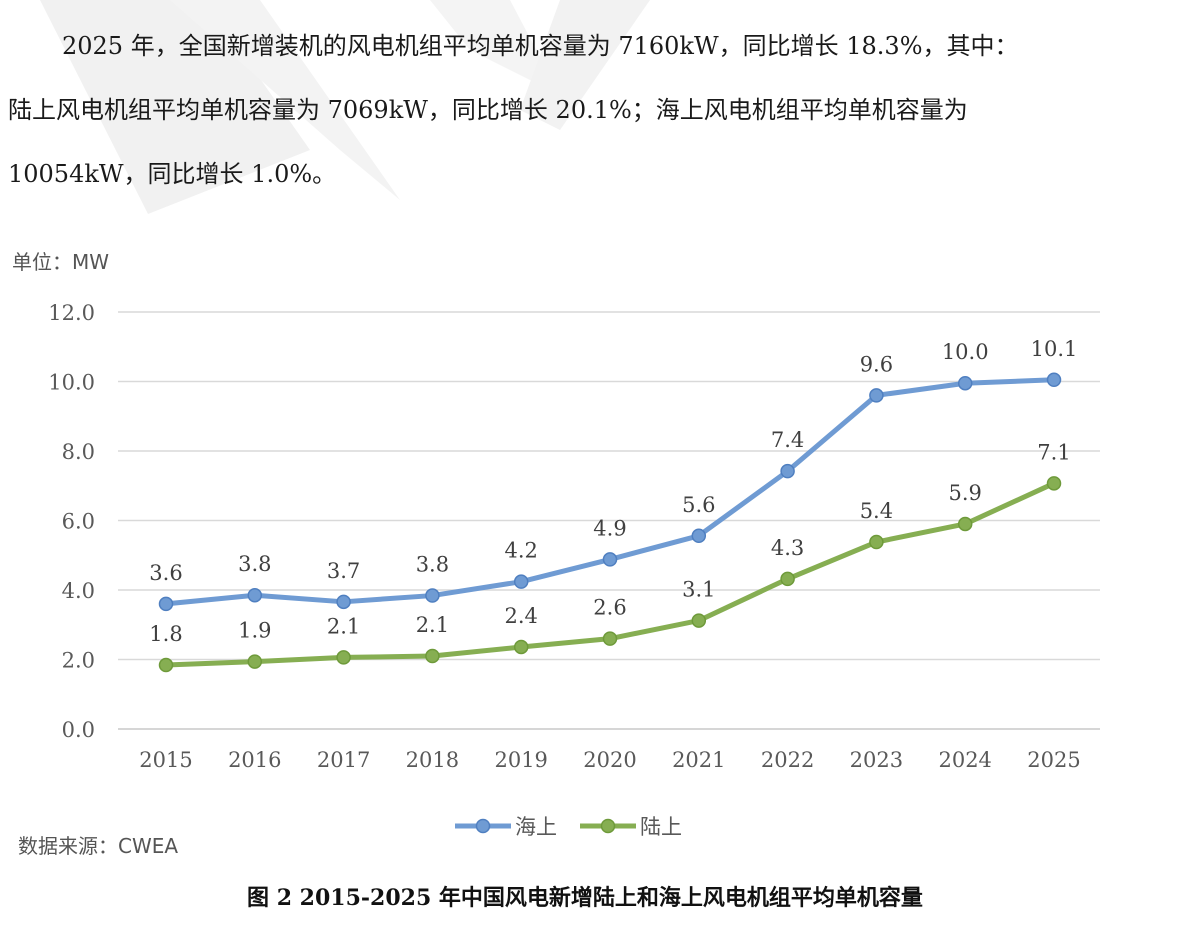 The height and width of the screenshot is (934, 1200). What do you see at coordinates (964, 493) in the screenshot?
I see `data-label: 5.9` at bounding box center [964, 493].